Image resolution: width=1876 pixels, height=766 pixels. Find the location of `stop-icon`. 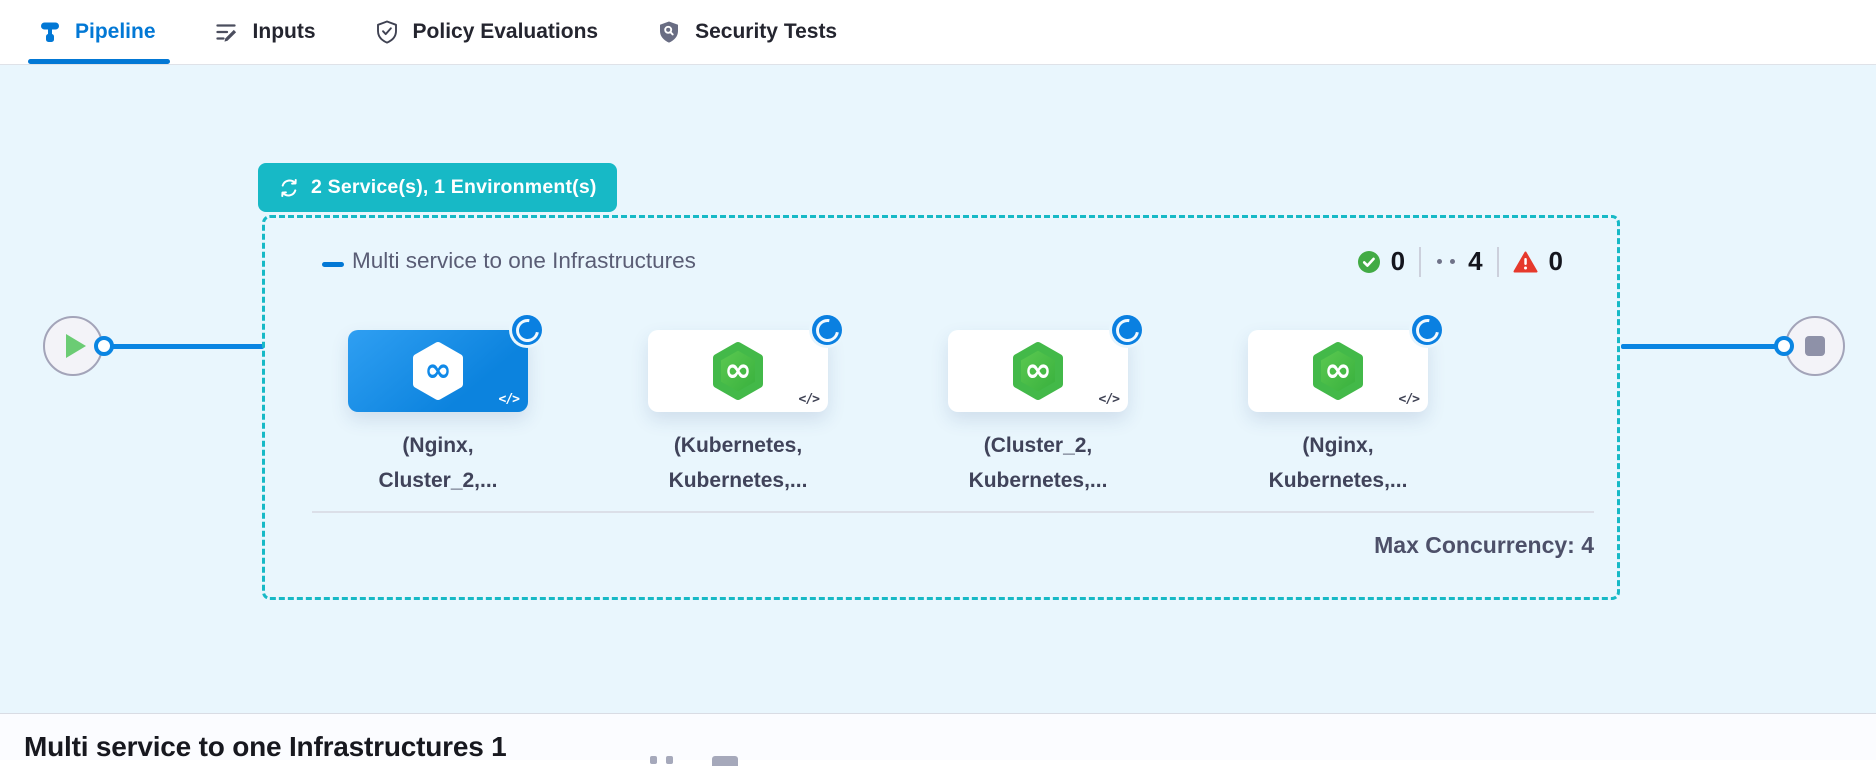

stop-icon is located at coordinates (1815, 346).